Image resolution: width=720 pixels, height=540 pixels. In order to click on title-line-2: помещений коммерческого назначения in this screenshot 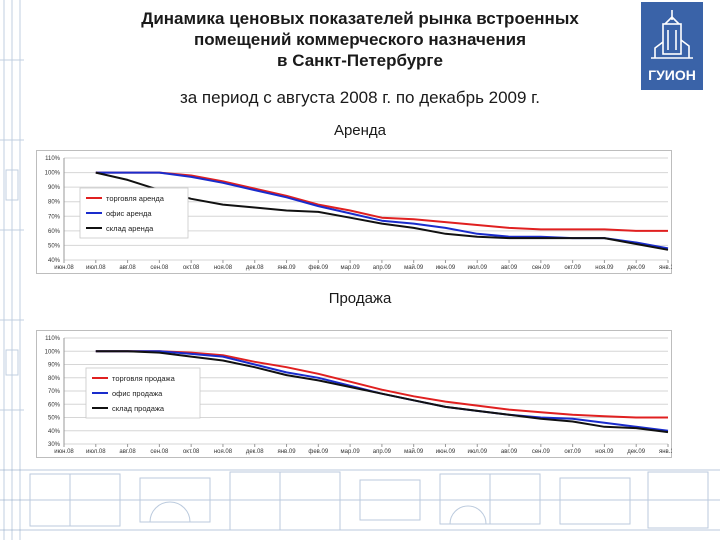, I will do `click(360, 39)`.